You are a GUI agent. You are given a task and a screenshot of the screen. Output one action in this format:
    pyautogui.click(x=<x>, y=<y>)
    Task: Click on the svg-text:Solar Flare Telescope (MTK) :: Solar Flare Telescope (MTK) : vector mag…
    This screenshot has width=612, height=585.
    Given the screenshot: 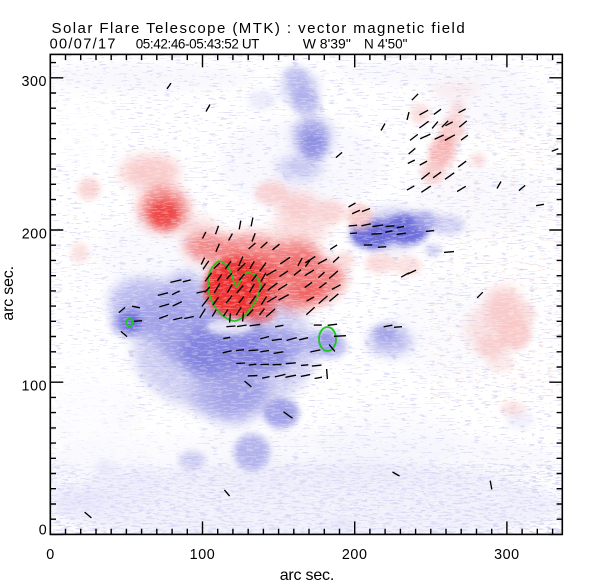 What is the action you would take?
    pyautogui.click(x=259, y=28)
    